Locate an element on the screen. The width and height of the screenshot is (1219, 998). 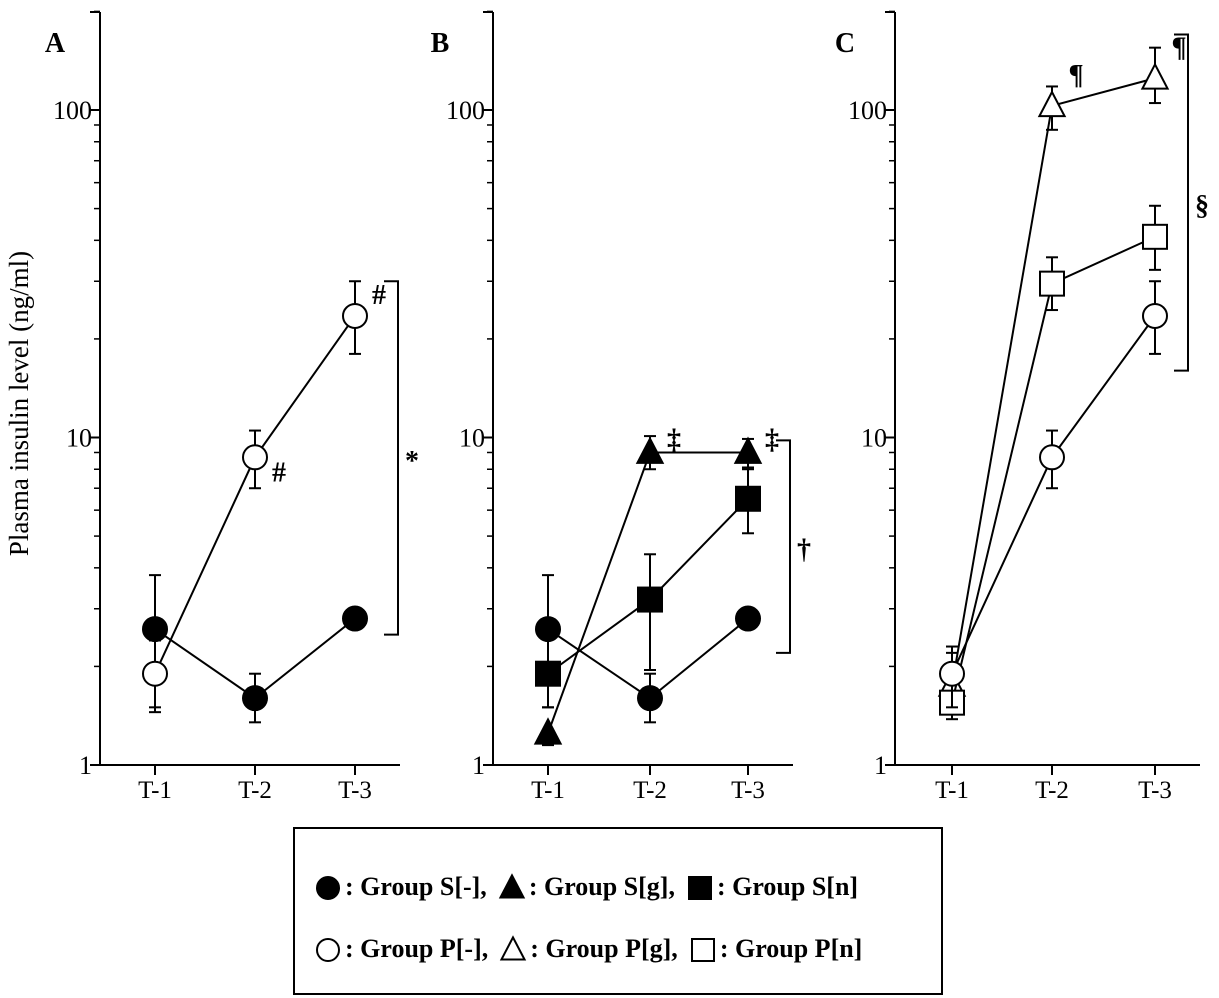
legend-row-s: : Group S[-], : Group S[g], : Group S[n] is located at coordinates (590, 887).